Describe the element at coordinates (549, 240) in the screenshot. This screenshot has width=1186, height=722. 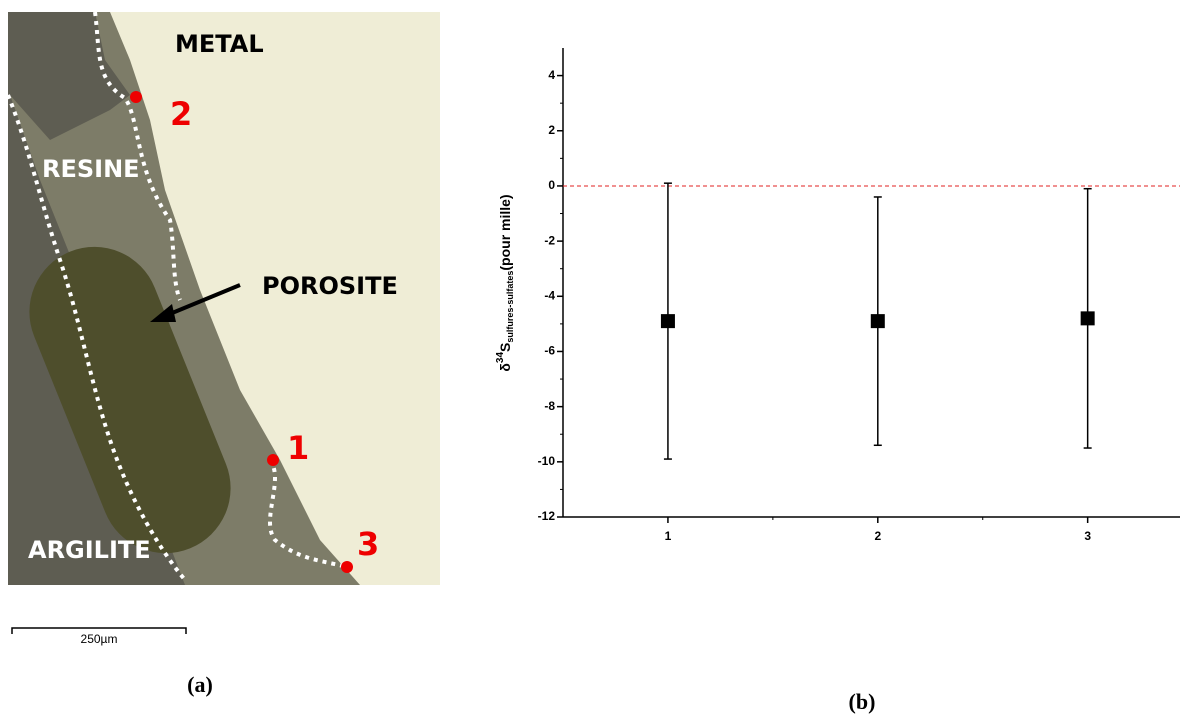
I see `y-tick-label: -2` at that location.